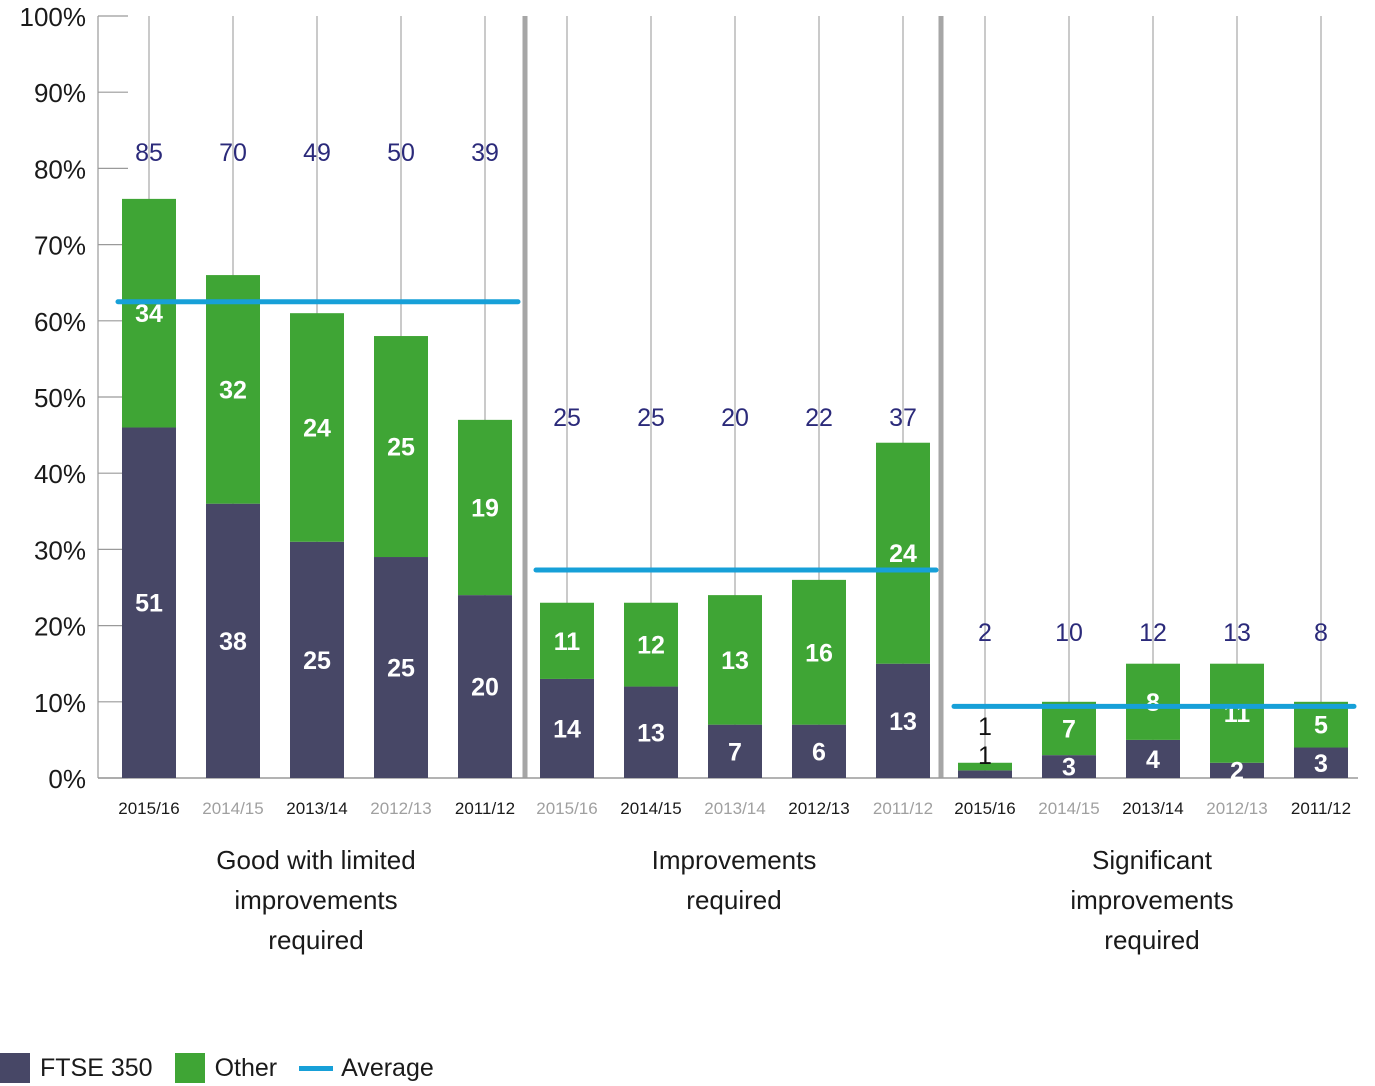  Describe the element at coordinates (53, 17) in the screenshot. I see `y-tick-label: 100%` at that location.